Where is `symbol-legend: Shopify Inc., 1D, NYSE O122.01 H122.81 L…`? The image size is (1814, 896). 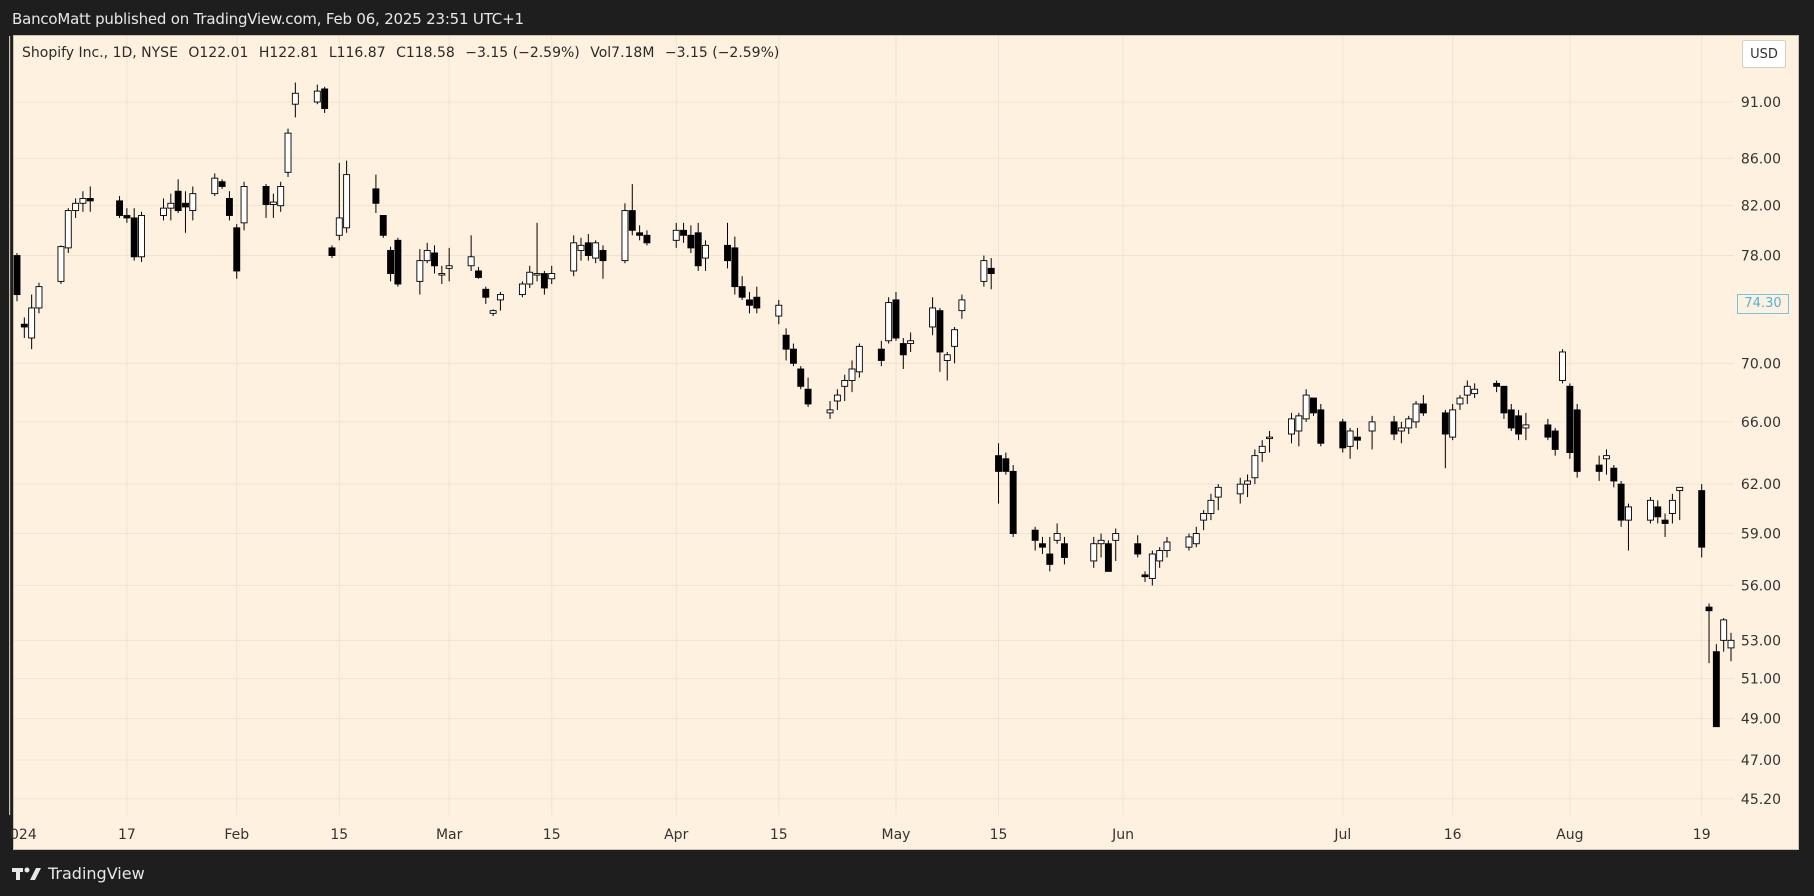 symbol-legend: Shopify Inc., 1D, NYSE O122.01 H122.81 L… is located at coordinates (403, 53).